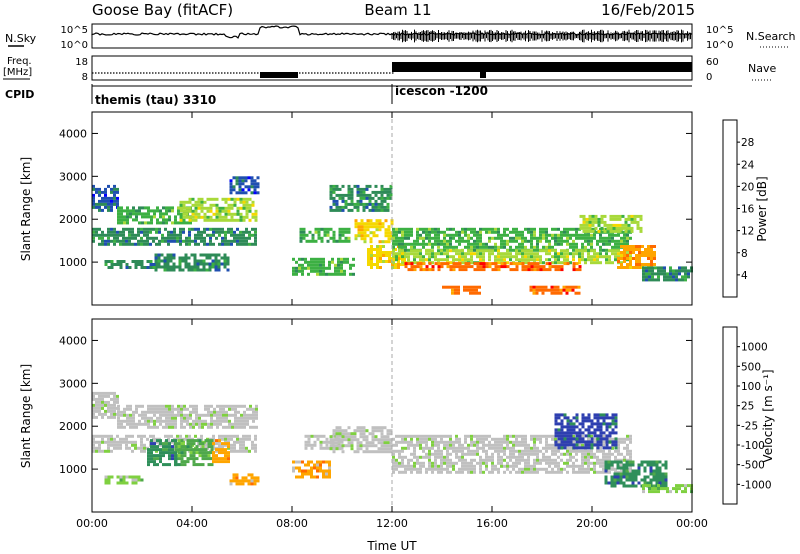 This screenshot has width=800, height=554. I want to click on velocity-ytick-label-1: 2000, so click(73, 426).